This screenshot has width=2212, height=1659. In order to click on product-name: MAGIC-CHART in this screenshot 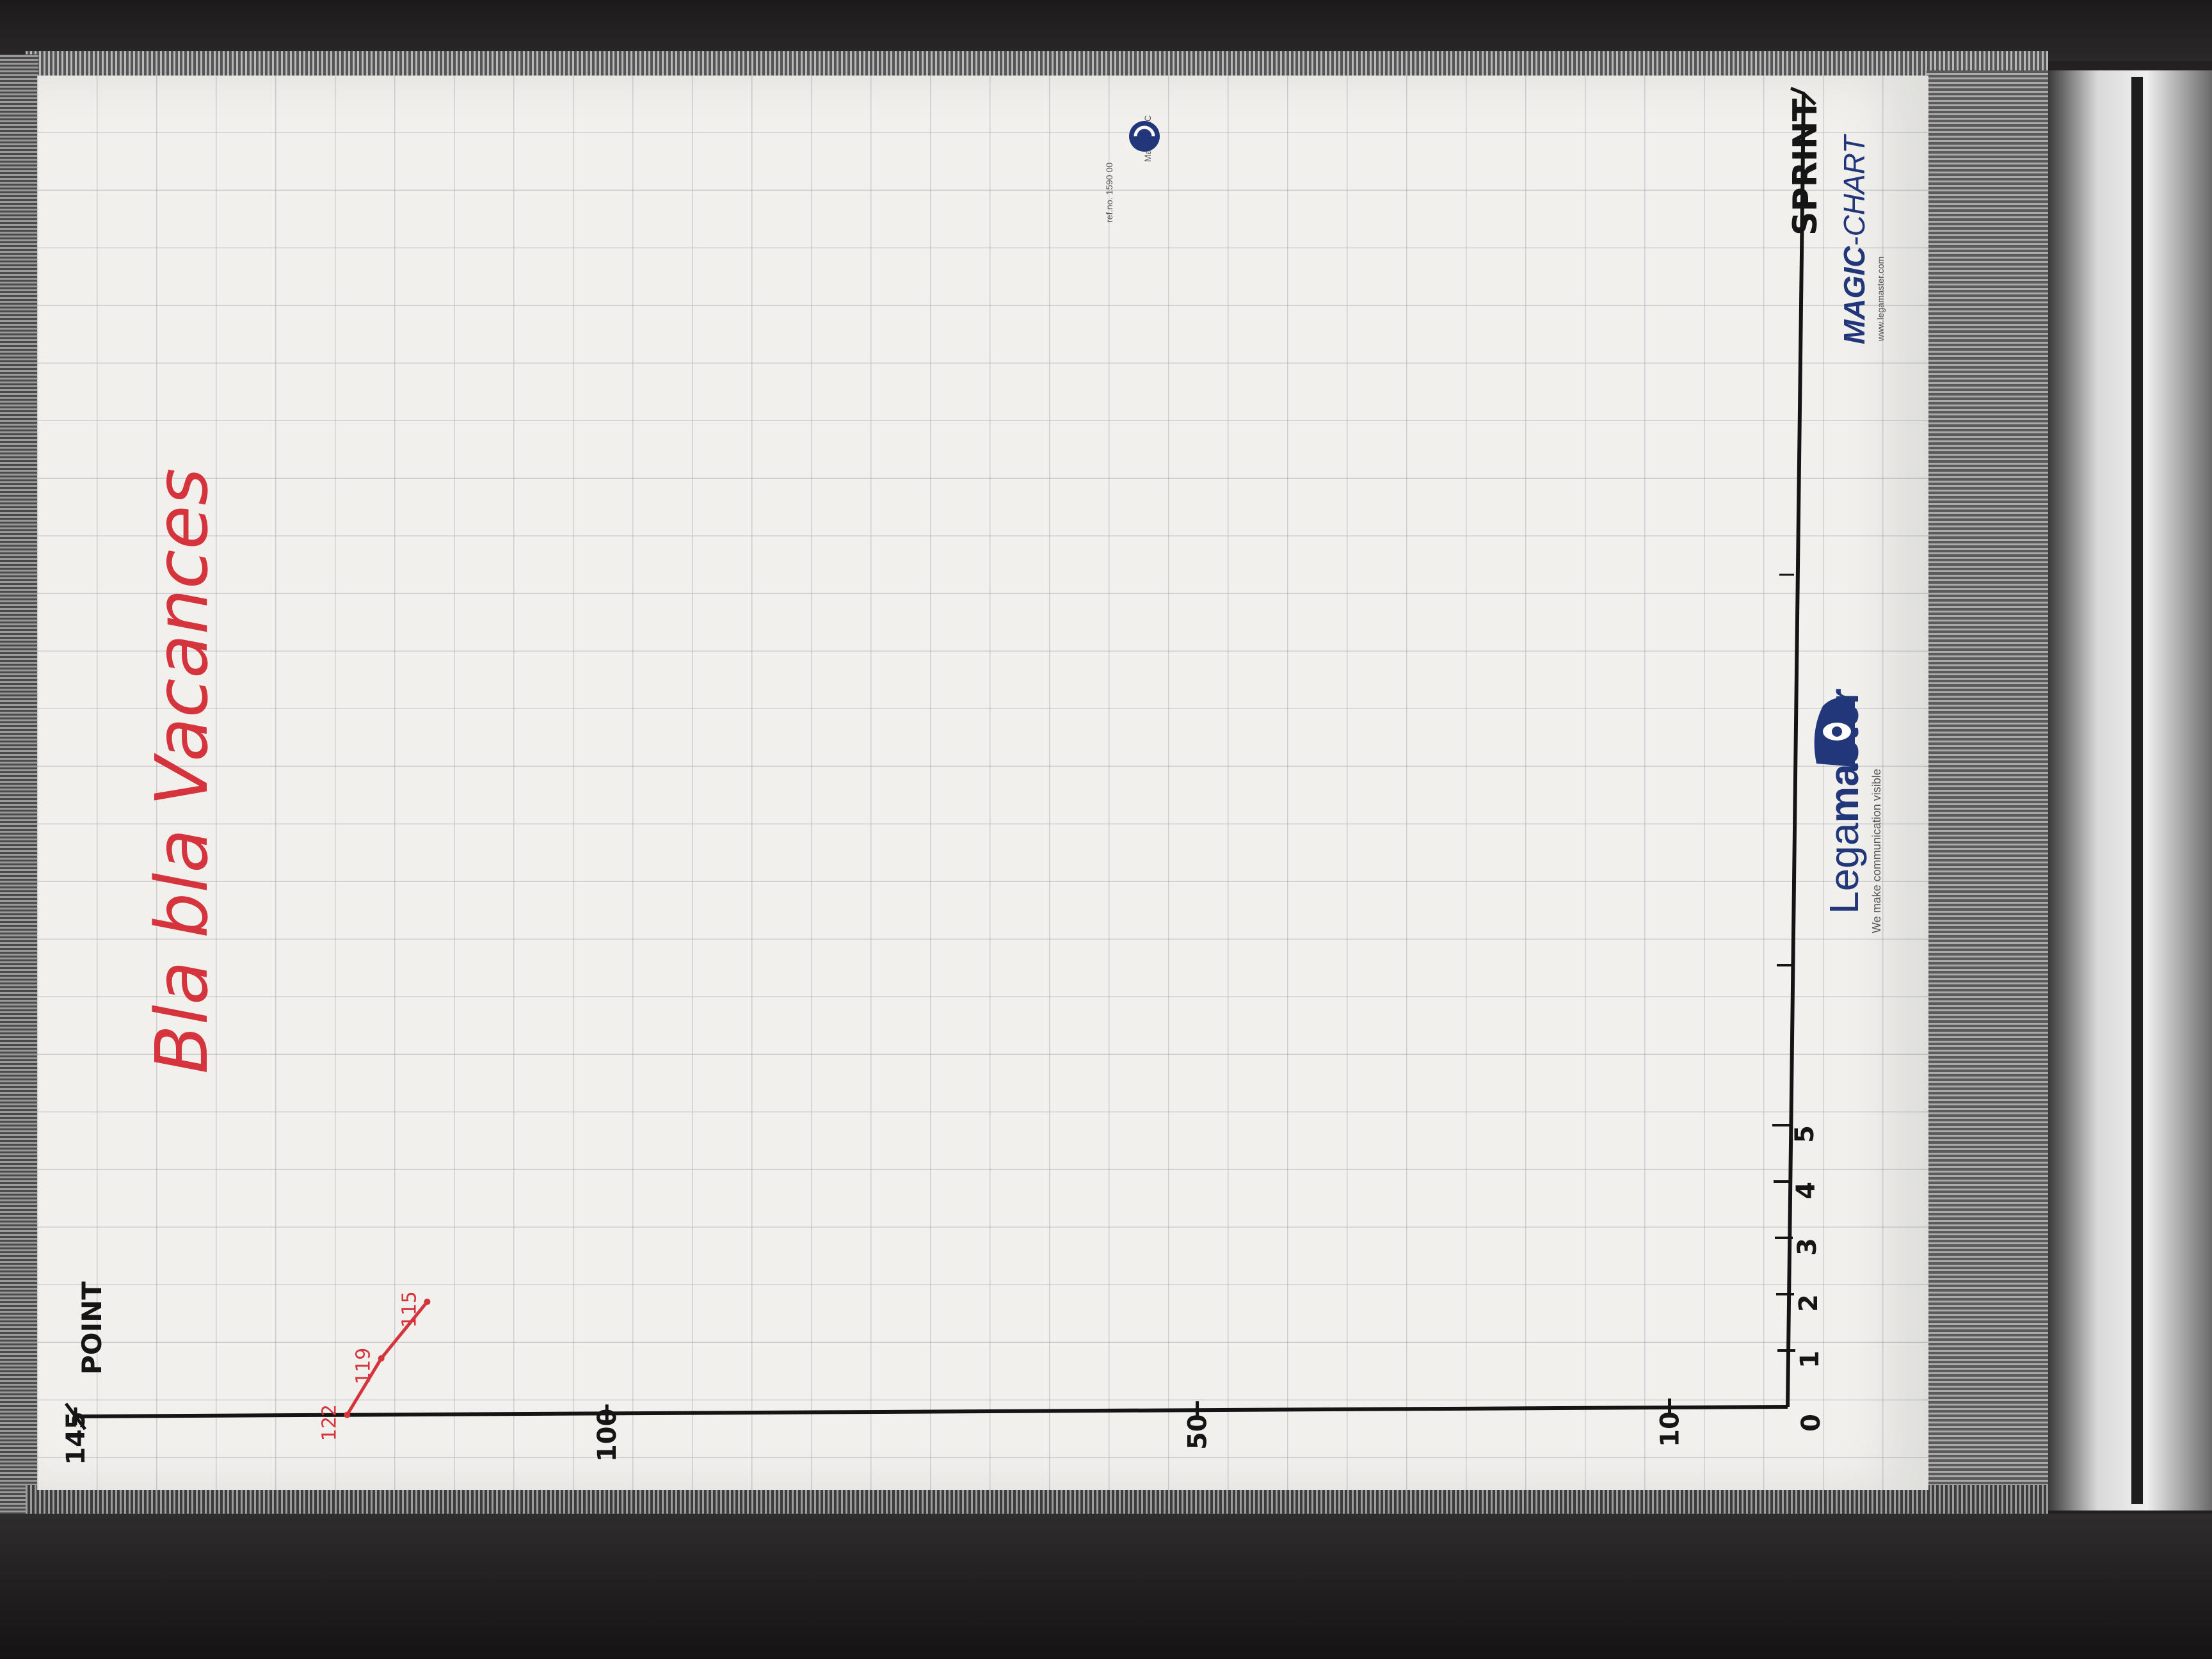, I will do `click(1854, 239)`.